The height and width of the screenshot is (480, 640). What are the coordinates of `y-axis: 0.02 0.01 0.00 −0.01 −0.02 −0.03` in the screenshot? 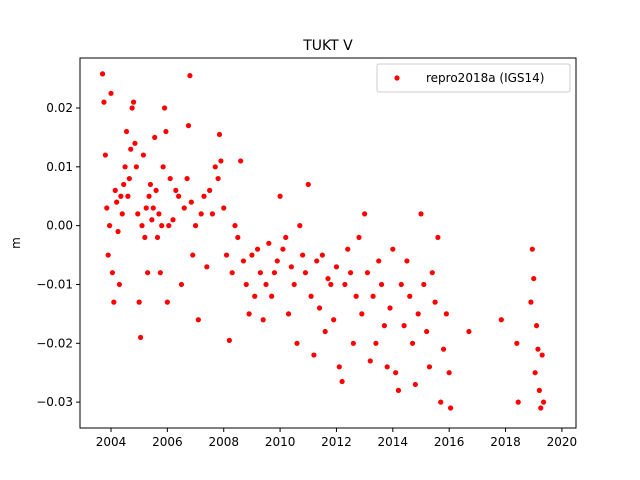 It's located at (58, 255).